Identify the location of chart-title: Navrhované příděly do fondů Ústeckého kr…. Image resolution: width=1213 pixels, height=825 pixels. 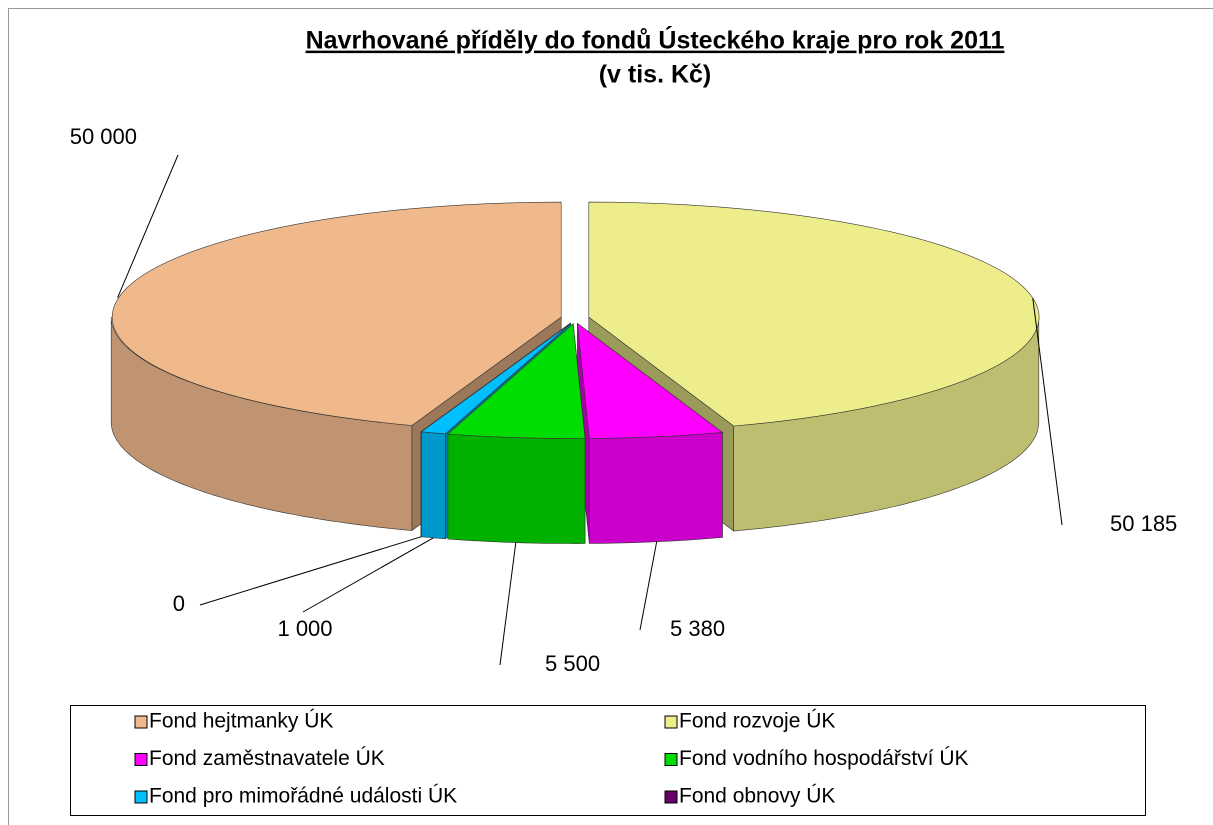
(655, 40).